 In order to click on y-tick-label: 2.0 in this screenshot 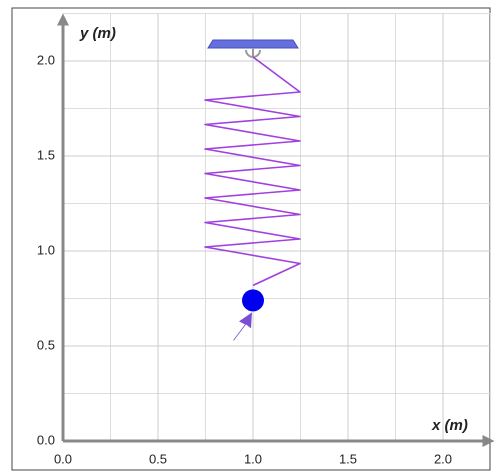, I will do `click(46, 59)`.